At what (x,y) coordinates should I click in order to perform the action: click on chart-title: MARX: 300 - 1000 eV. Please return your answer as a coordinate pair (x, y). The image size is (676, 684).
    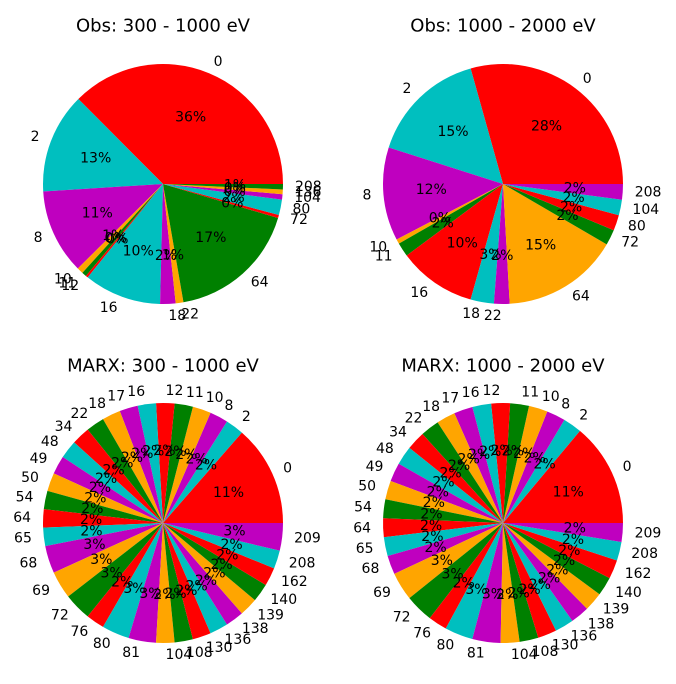
    Looking at the image, I should click on (163, 366).